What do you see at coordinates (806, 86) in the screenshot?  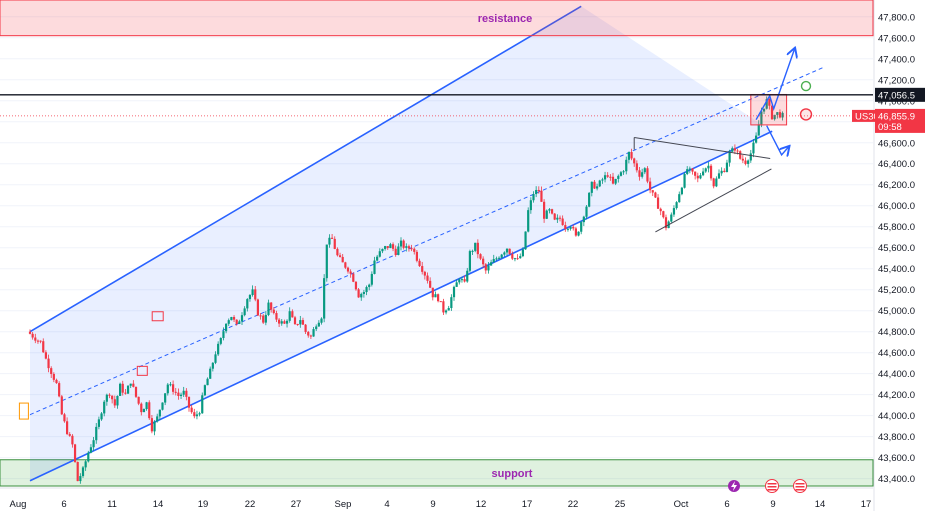 I see `green-circle-marker` at bounding box center [806, 86].